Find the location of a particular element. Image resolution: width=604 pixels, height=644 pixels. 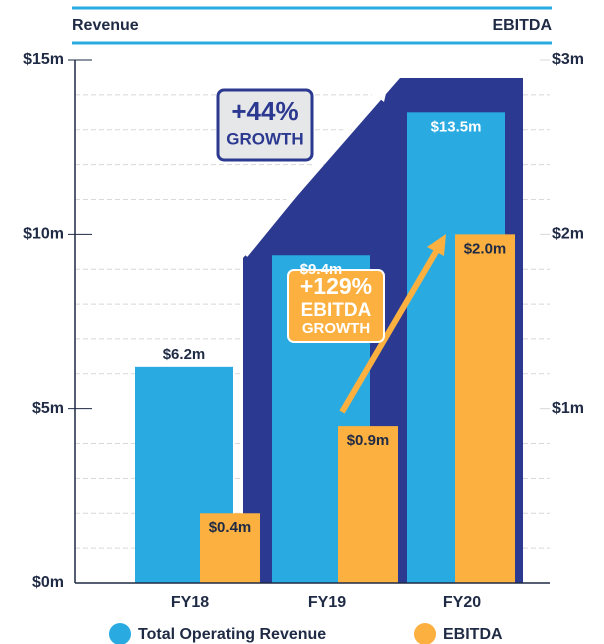

legend-label: EBITDA is located at coordinates (473, 634).